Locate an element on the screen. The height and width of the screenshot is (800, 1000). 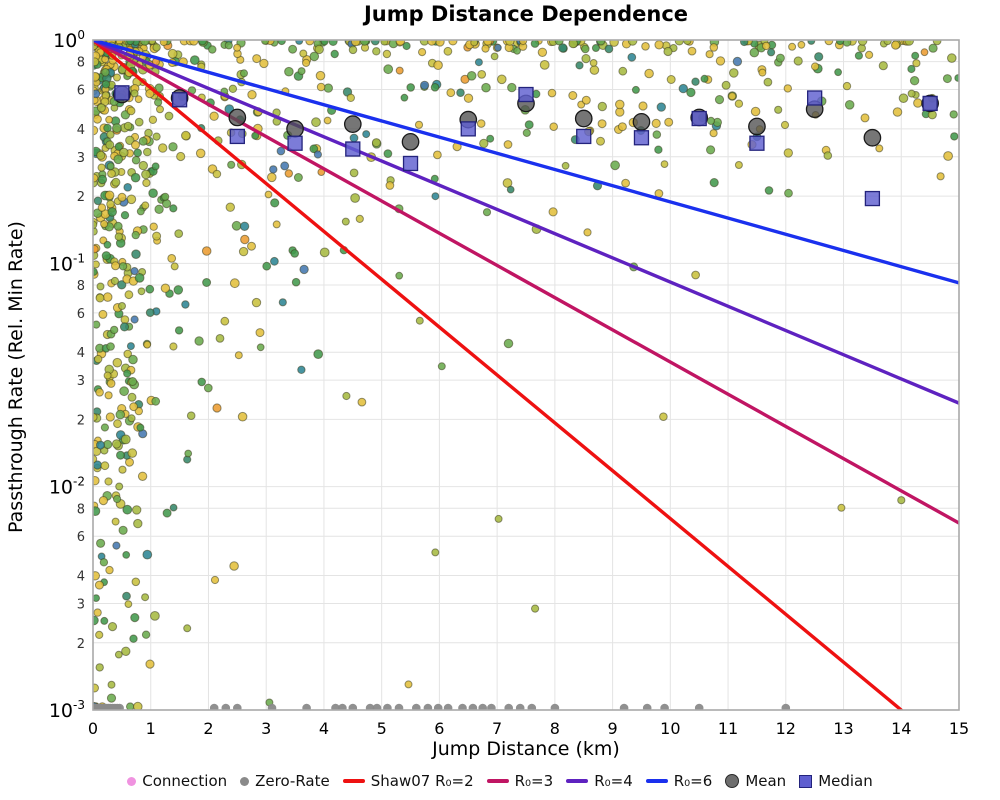
y-tick-label-minor: 4 is located at coordinates (81, 130).